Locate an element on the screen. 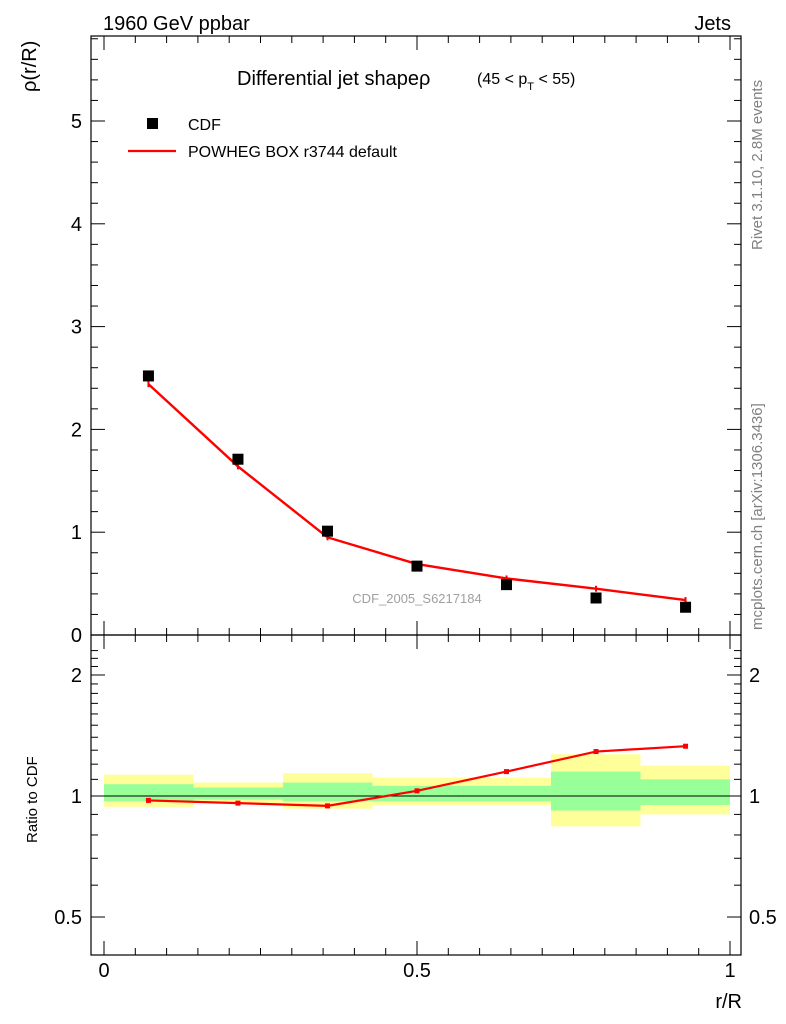  ratio-y-axis-label: Ratio to CDF is located at coordinates (32, 799).